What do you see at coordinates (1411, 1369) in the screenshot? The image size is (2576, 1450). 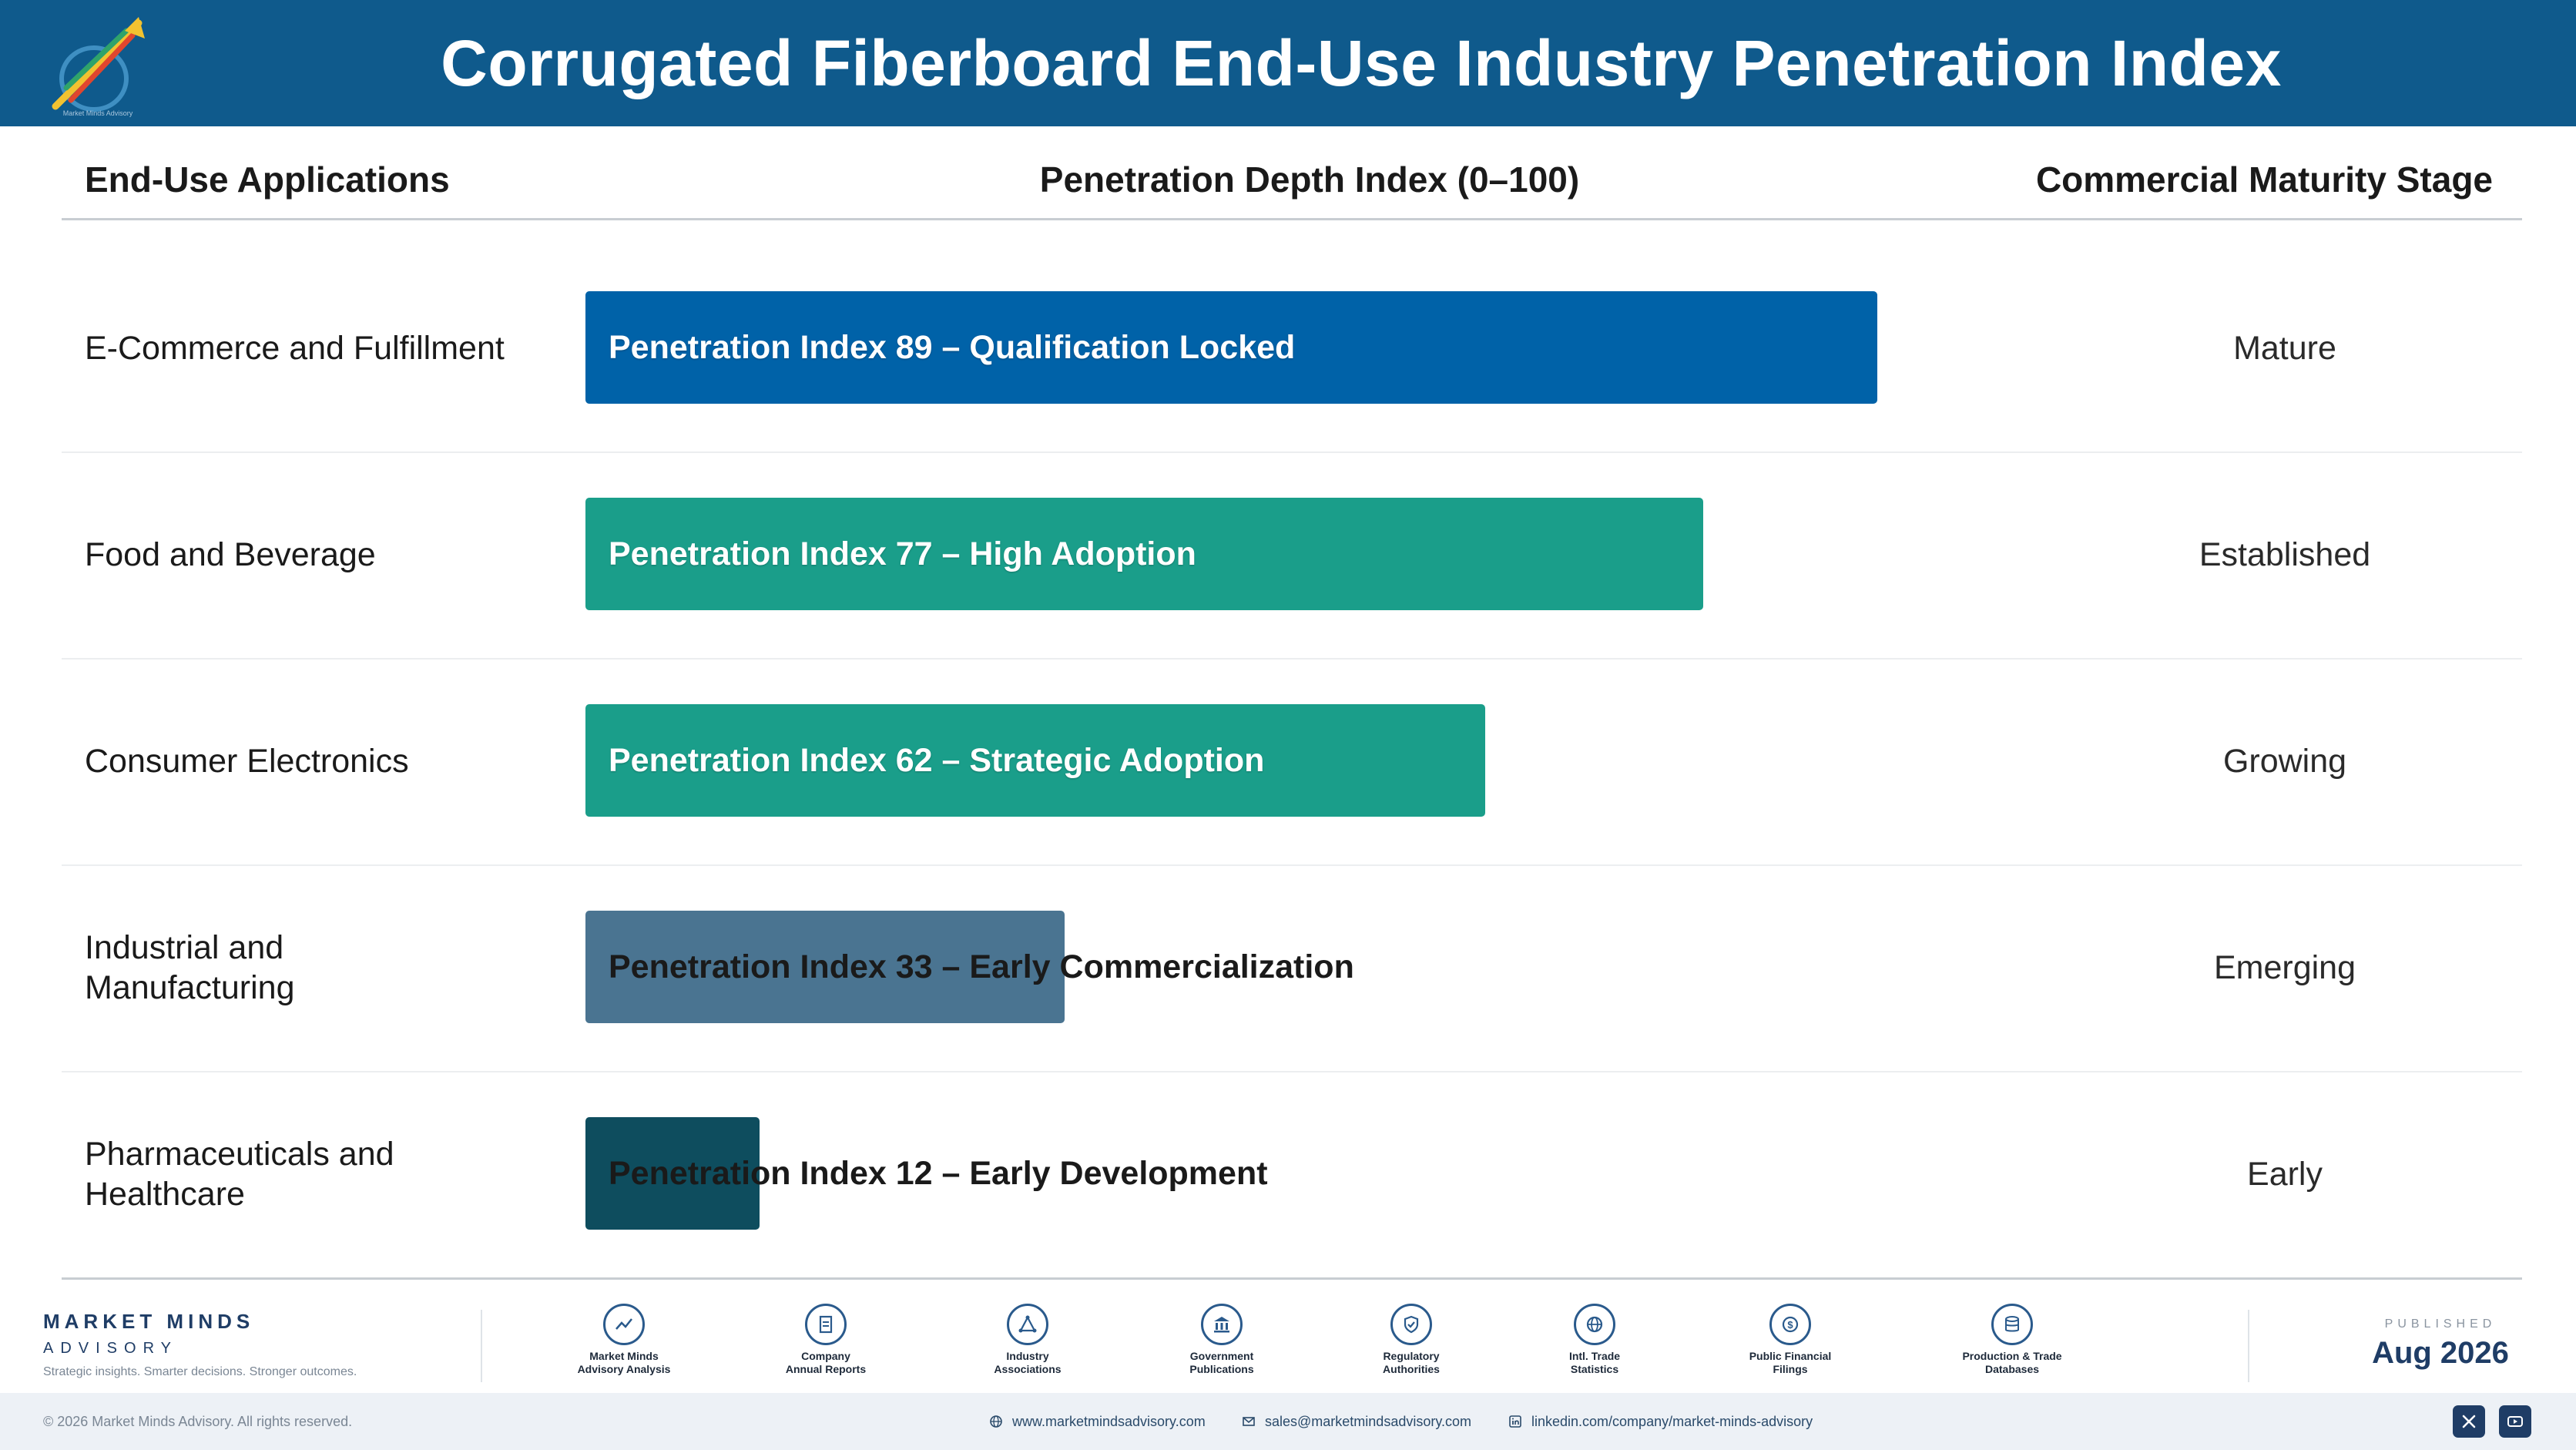 I see `source-label: Authorities` at bounding box center [1411, 1369].